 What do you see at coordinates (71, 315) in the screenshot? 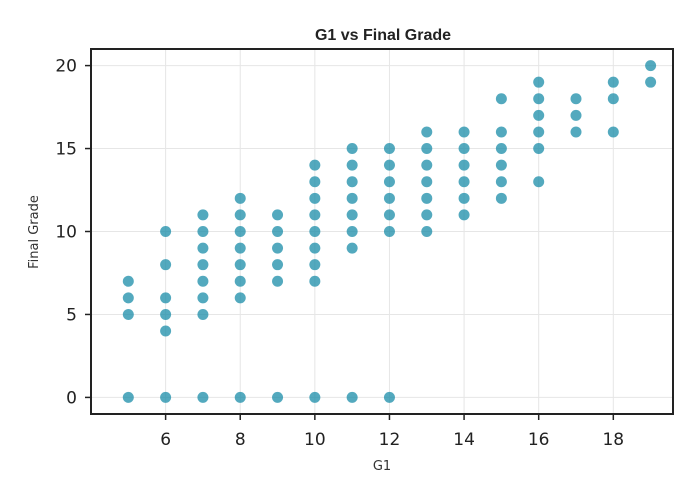
I see `y-tick-label: 5` at bounding box center [71, 315].